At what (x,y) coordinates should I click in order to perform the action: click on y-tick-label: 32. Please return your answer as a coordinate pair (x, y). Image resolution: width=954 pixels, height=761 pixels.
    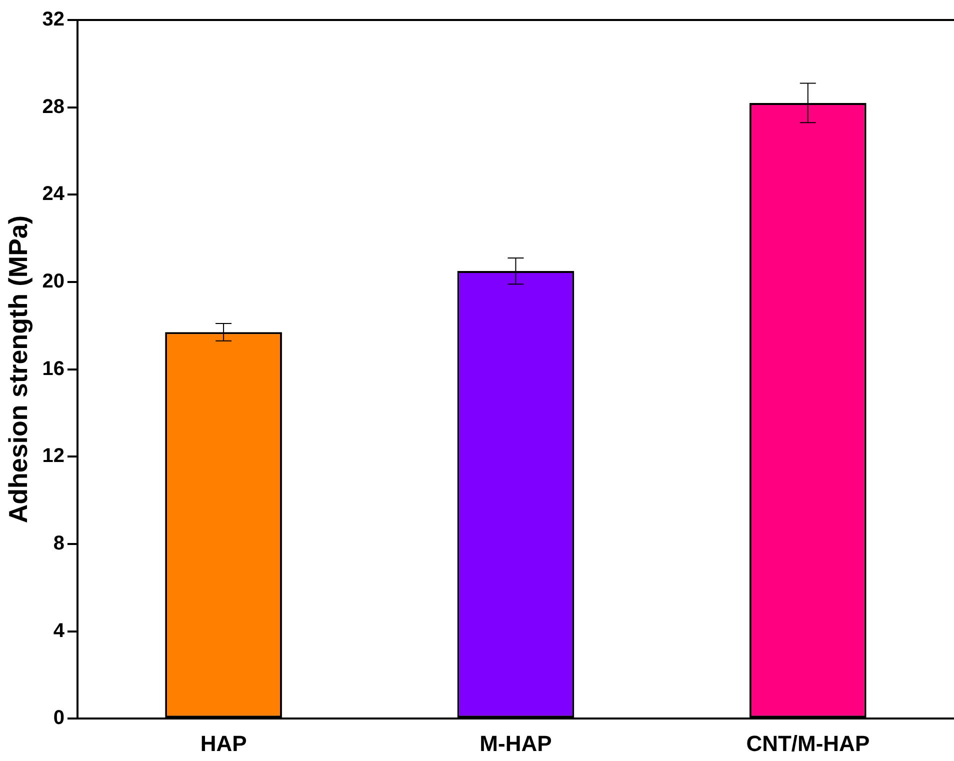
    Looking at the image, I should click on (53, 19).